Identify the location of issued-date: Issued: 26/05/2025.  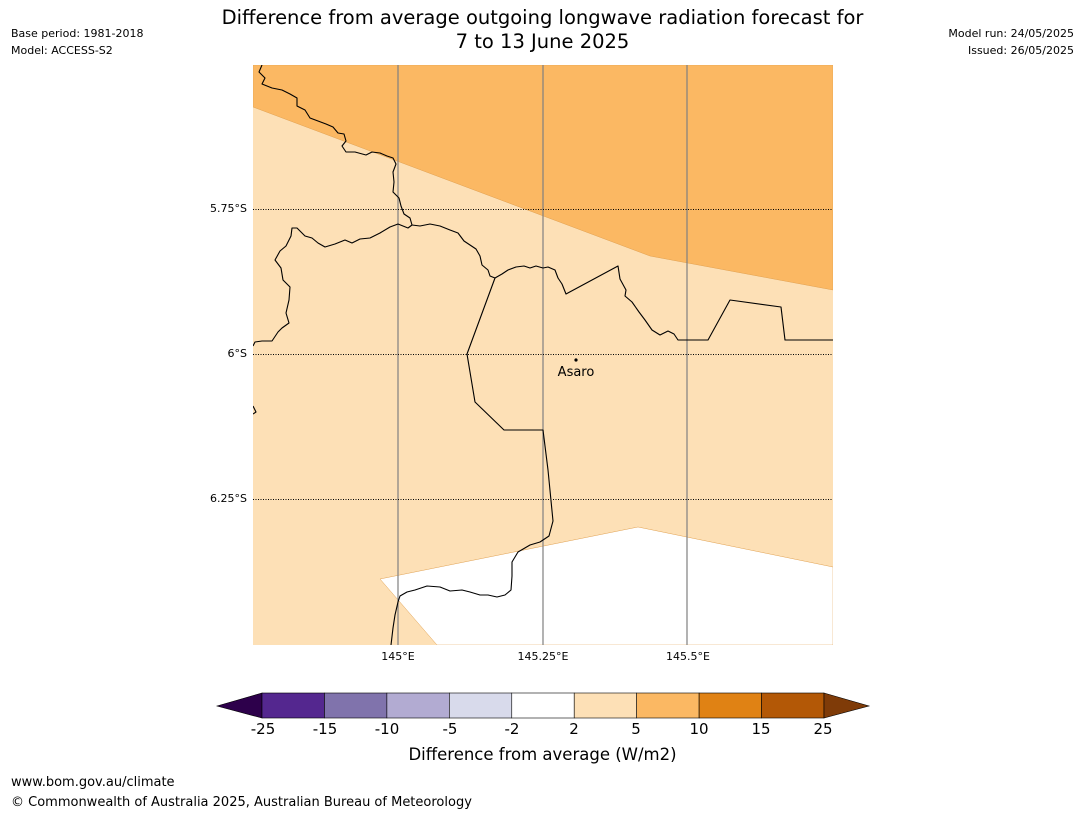
(1020, 50).